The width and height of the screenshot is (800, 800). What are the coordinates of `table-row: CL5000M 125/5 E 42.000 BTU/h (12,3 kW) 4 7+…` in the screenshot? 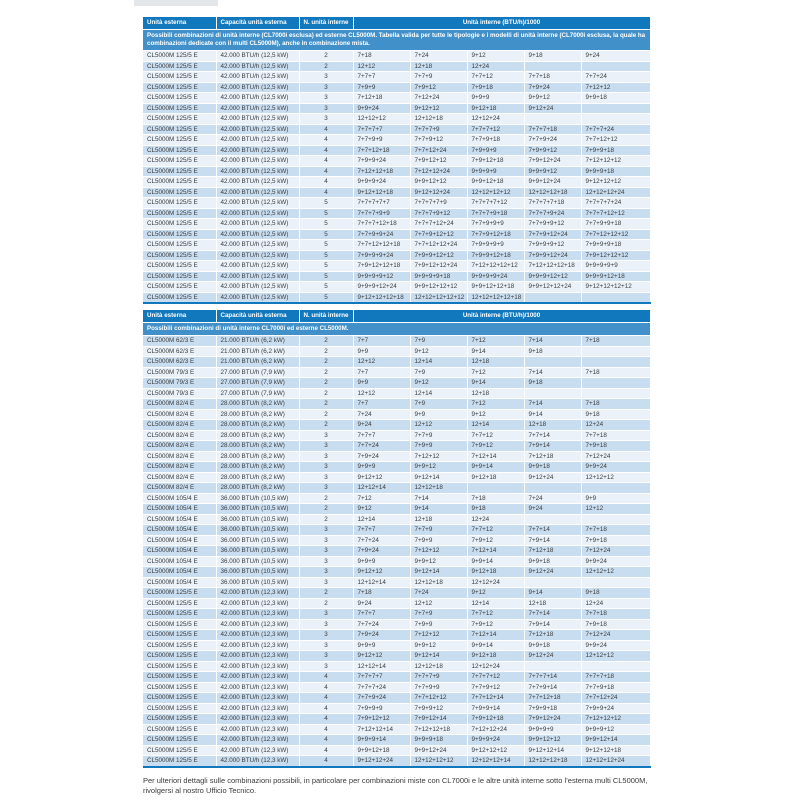 It's located at (397, 687).